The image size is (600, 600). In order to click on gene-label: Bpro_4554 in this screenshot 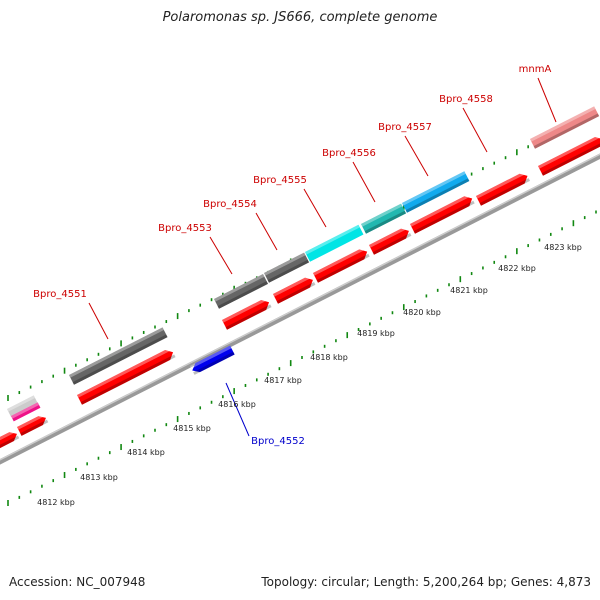, I will do `click(230, 204)`.